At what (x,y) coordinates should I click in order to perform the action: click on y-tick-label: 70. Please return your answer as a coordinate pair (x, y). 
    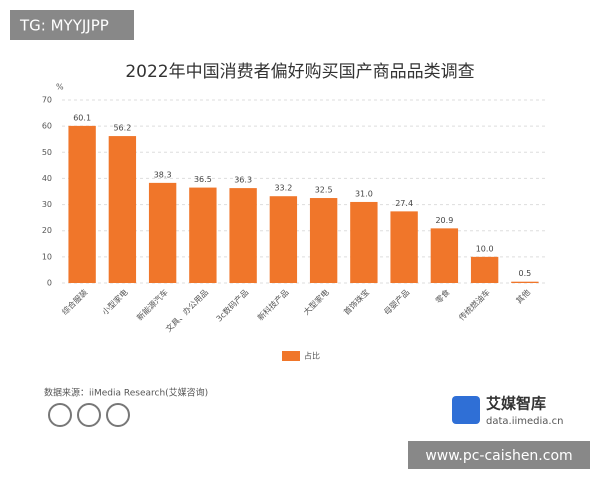
    Looking at the image, I should click on (47, 100).